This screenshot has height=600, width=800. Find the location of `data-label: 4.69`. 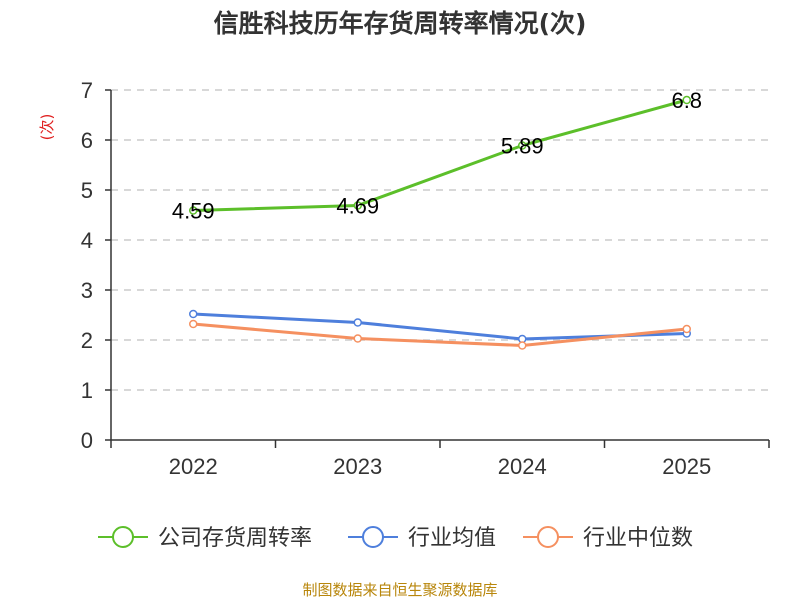

data-label: 4.69 is located at coordinates (357, 206).